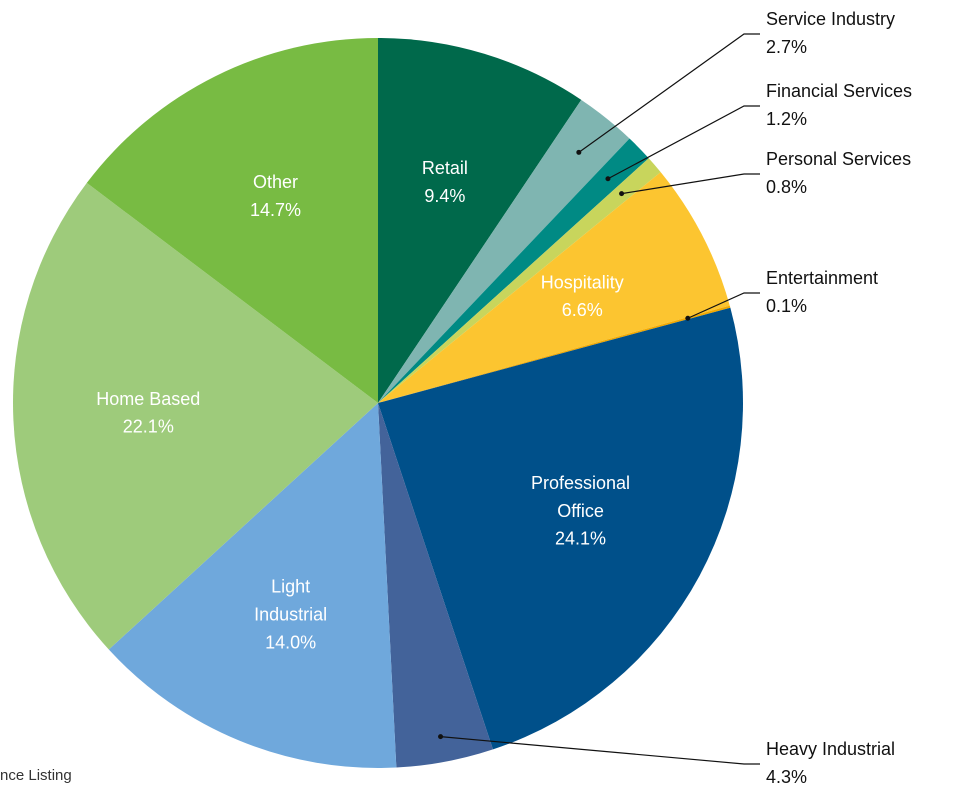  I want to click on label-line: Retail, so click(445, 168).